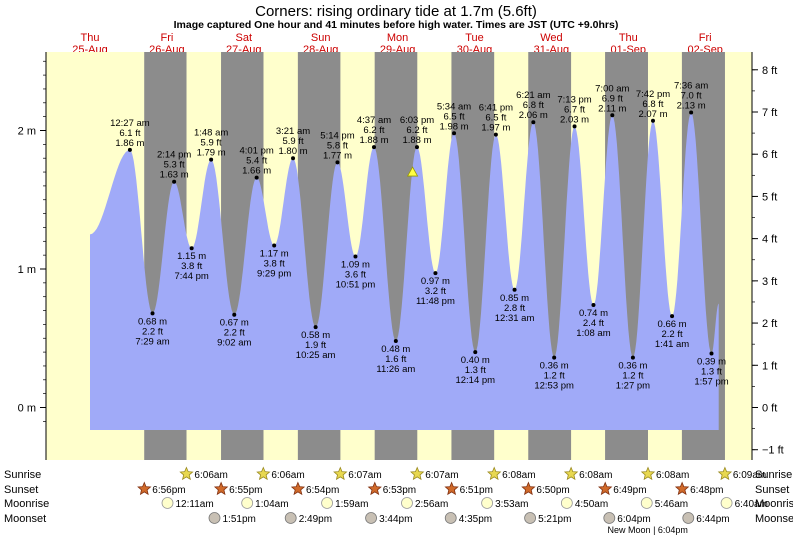  I want to click on low-tide-label: 0.74 m, so click(593, 313).